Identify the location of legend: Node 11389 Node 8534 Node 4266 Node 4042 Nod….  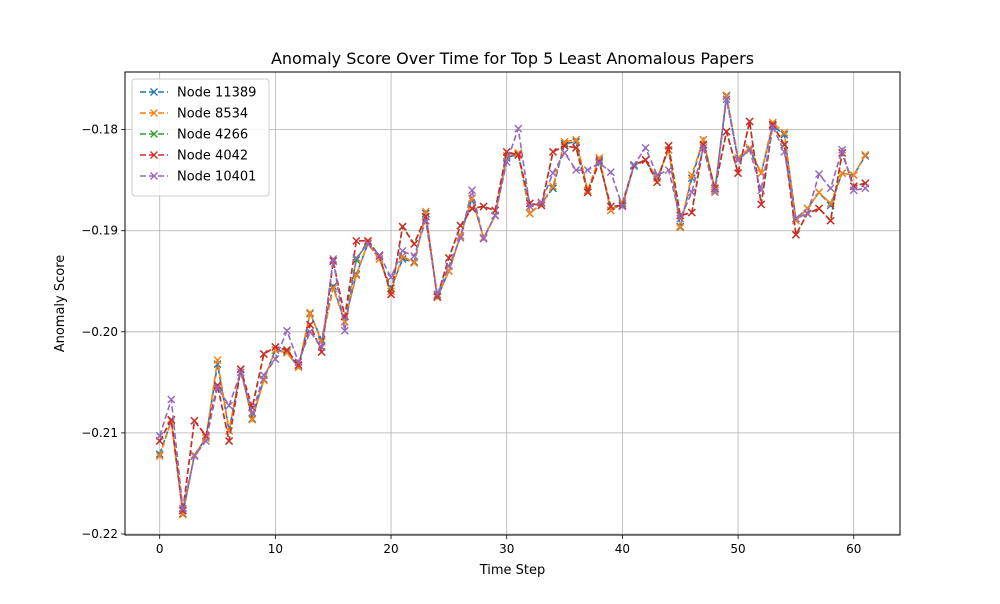
(200, 137).